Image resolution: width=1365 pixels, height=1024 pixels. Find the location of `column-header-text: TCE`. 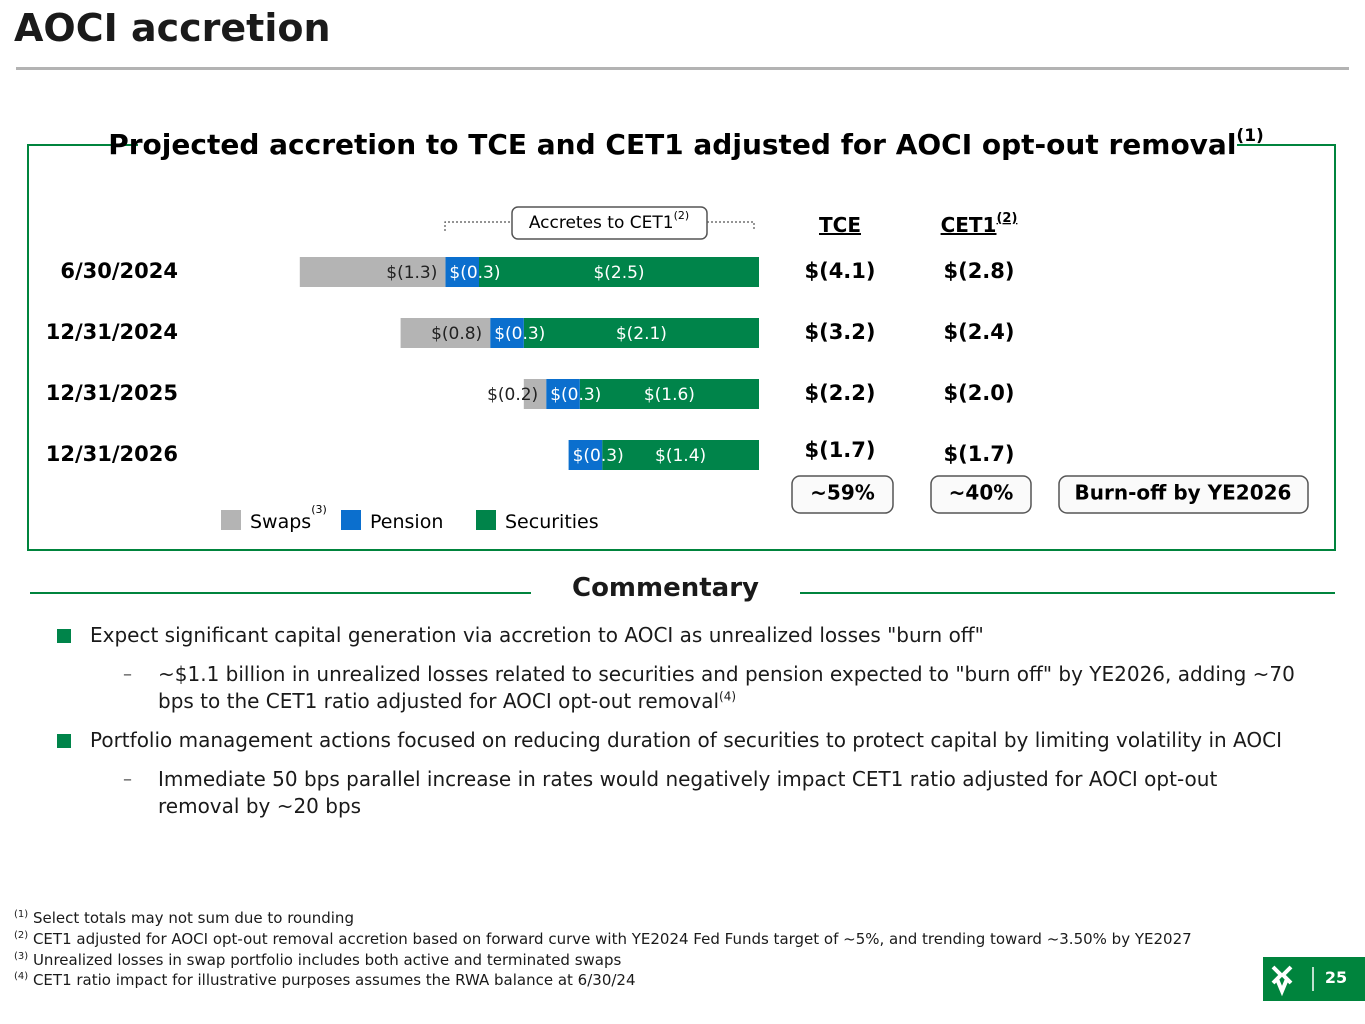

column-header-text: TCE is located at coordinates (840, 225).